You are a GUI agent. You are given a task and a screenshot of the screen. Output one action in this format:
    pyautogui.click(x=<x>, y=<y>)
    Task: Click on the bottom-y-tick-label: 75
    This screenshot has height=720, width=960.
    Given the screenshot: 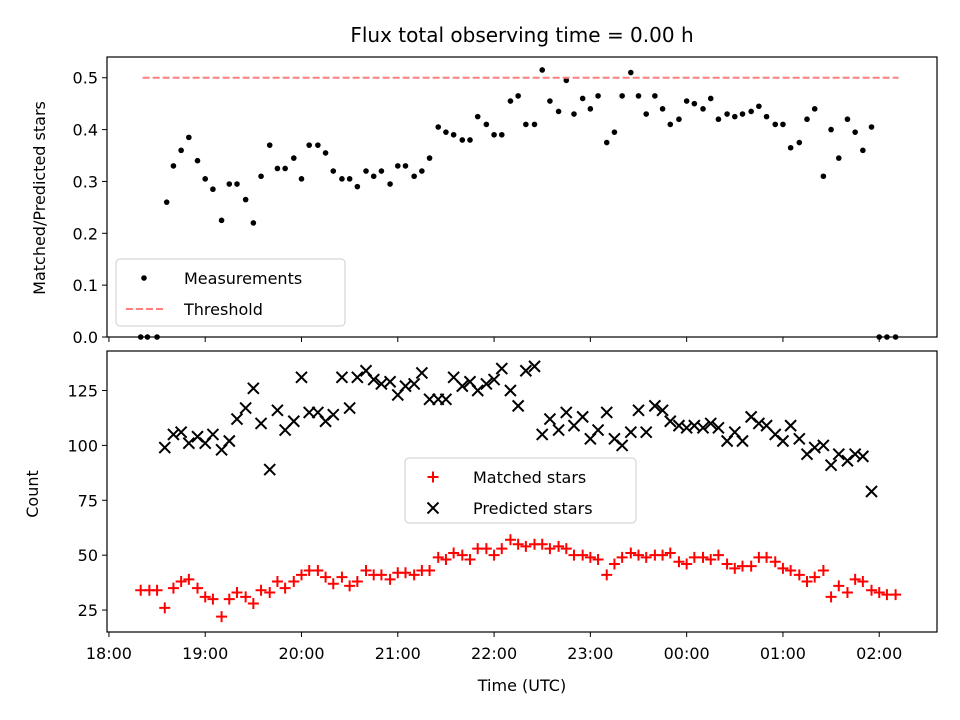 What is the action you would take?
    pyautogui.click(x=88, y=500)
    